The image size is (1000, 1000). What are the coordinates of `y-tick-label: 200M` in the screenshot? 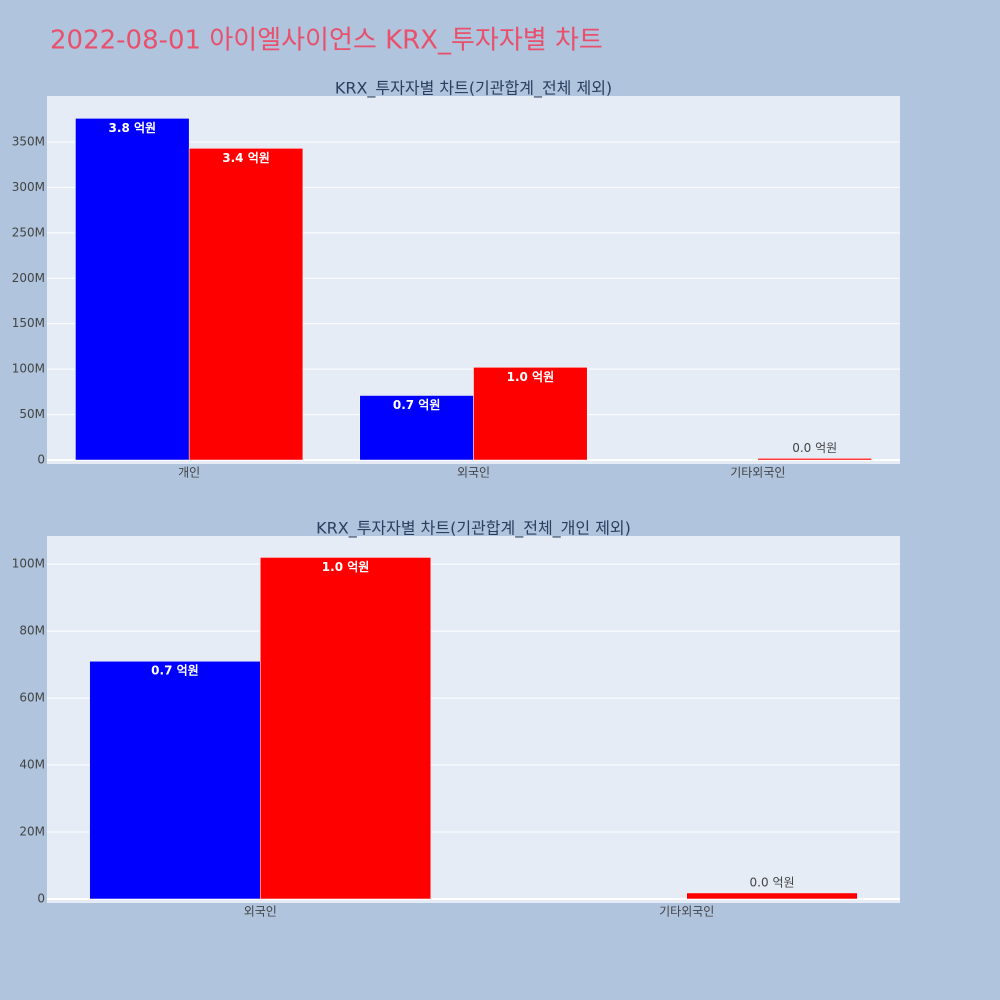 It's located at (28, 278).